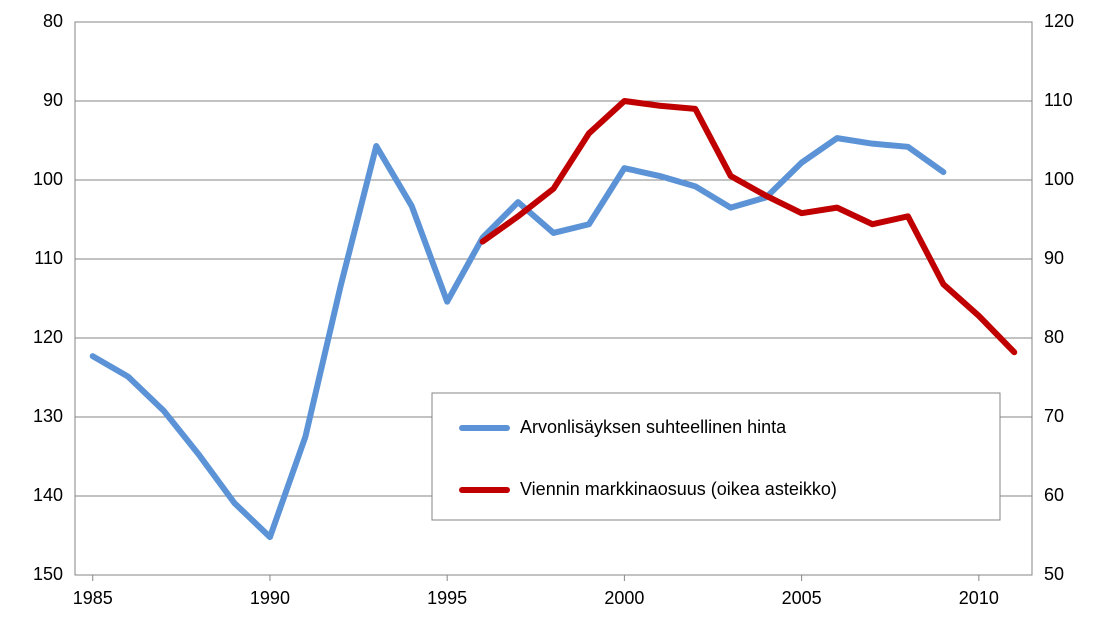 The width and height of the screenshot is (1113, 623). Describe the element at coordinates (48, 337) in the screenshot. I see `y-tick-label: 120` at that location.